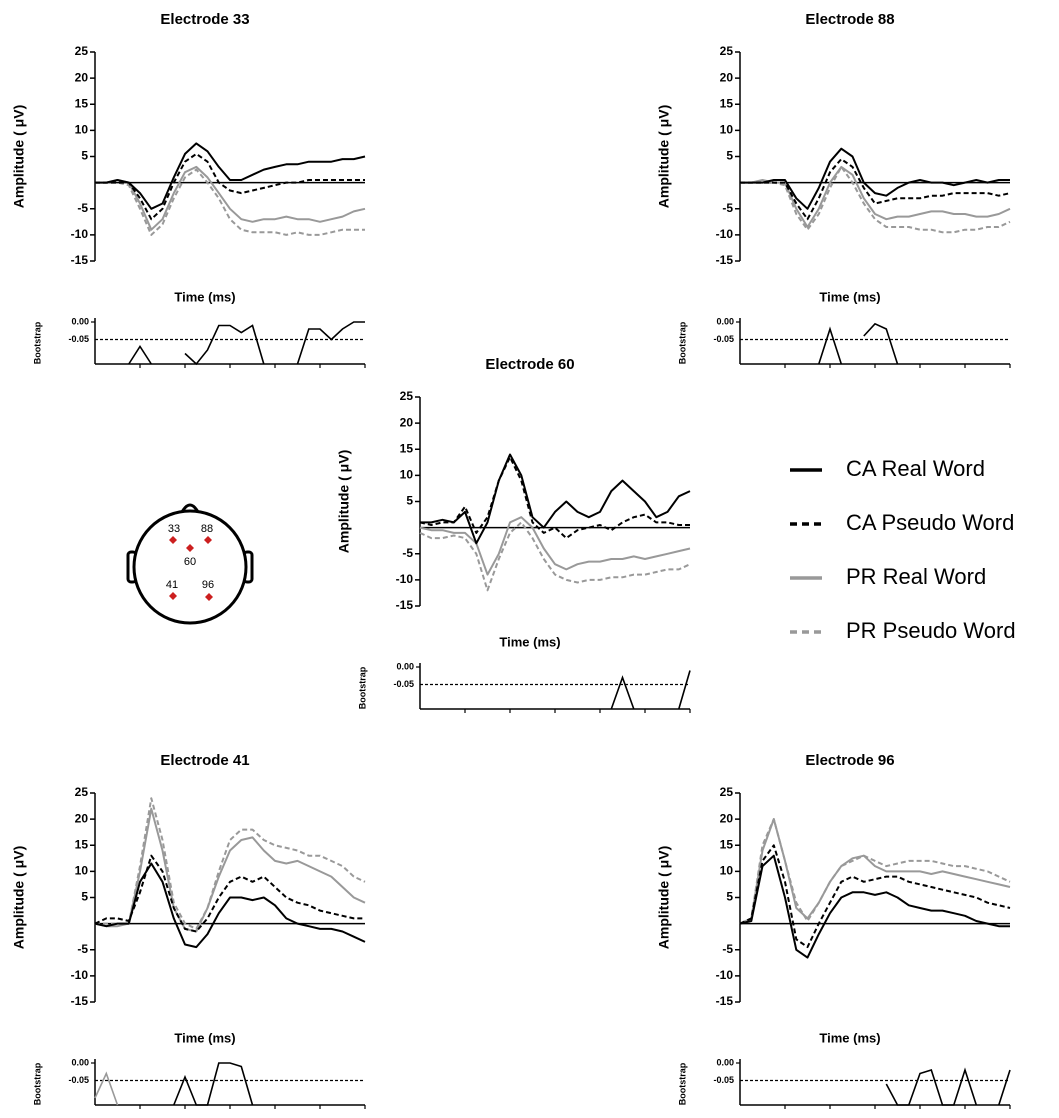  What do you see at coordinates (174, 529) in the screenshot?
I see `electrode-label: 33` at bounding box center [174, 529].